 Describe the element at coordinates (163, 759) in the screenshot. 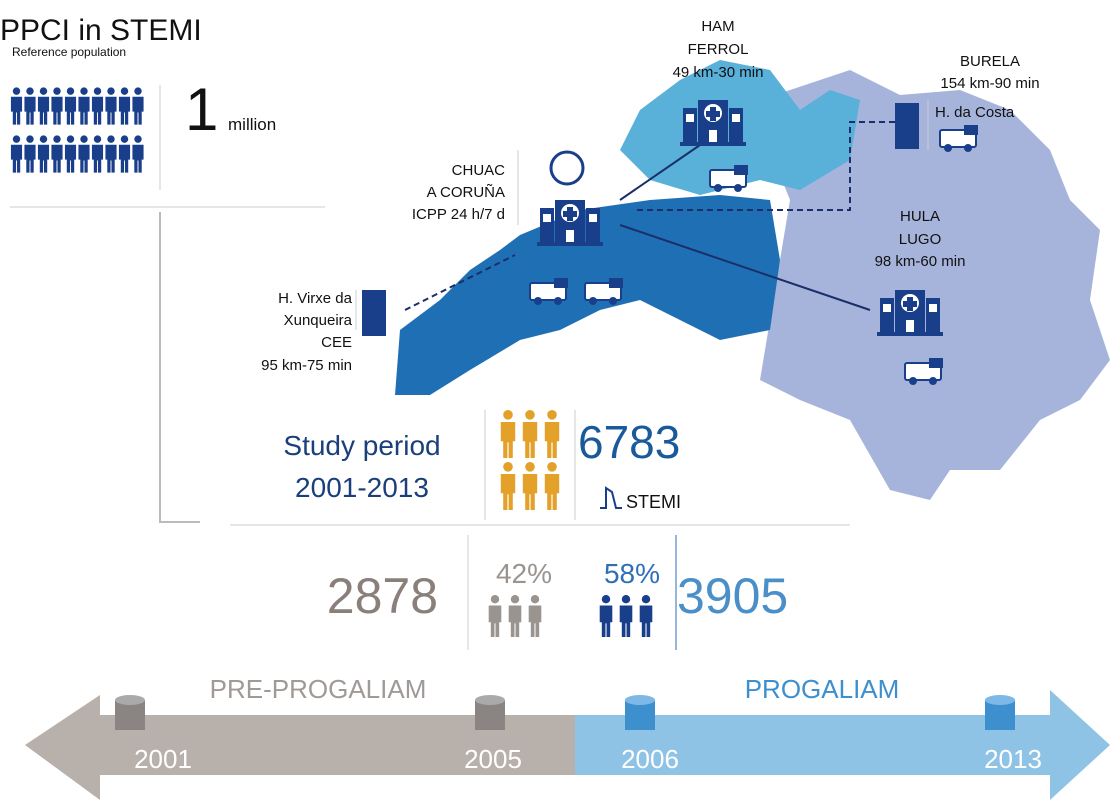

I see `year-label: 2001` at that location.